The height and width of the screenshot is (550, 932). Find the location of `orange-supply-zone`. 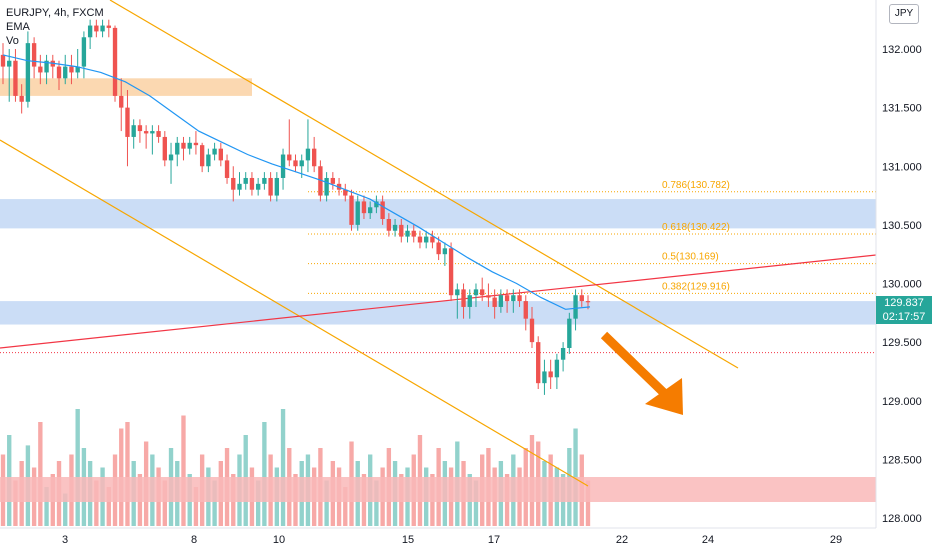

orange-supply-zone is located at coordinates (126, 87).